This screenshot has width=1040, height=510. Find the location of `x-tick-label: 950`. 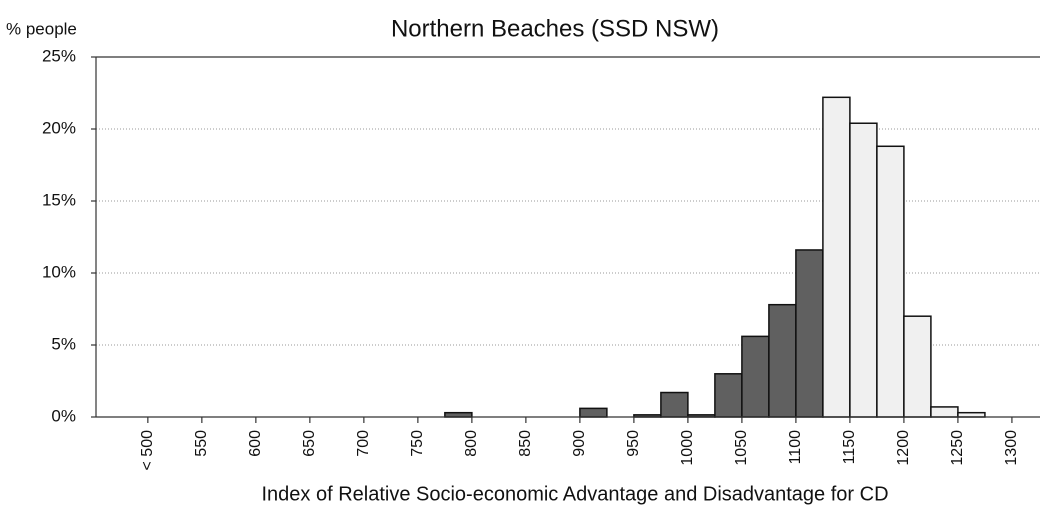

x-tick-label: 950 is located at coordinates (633, 443).